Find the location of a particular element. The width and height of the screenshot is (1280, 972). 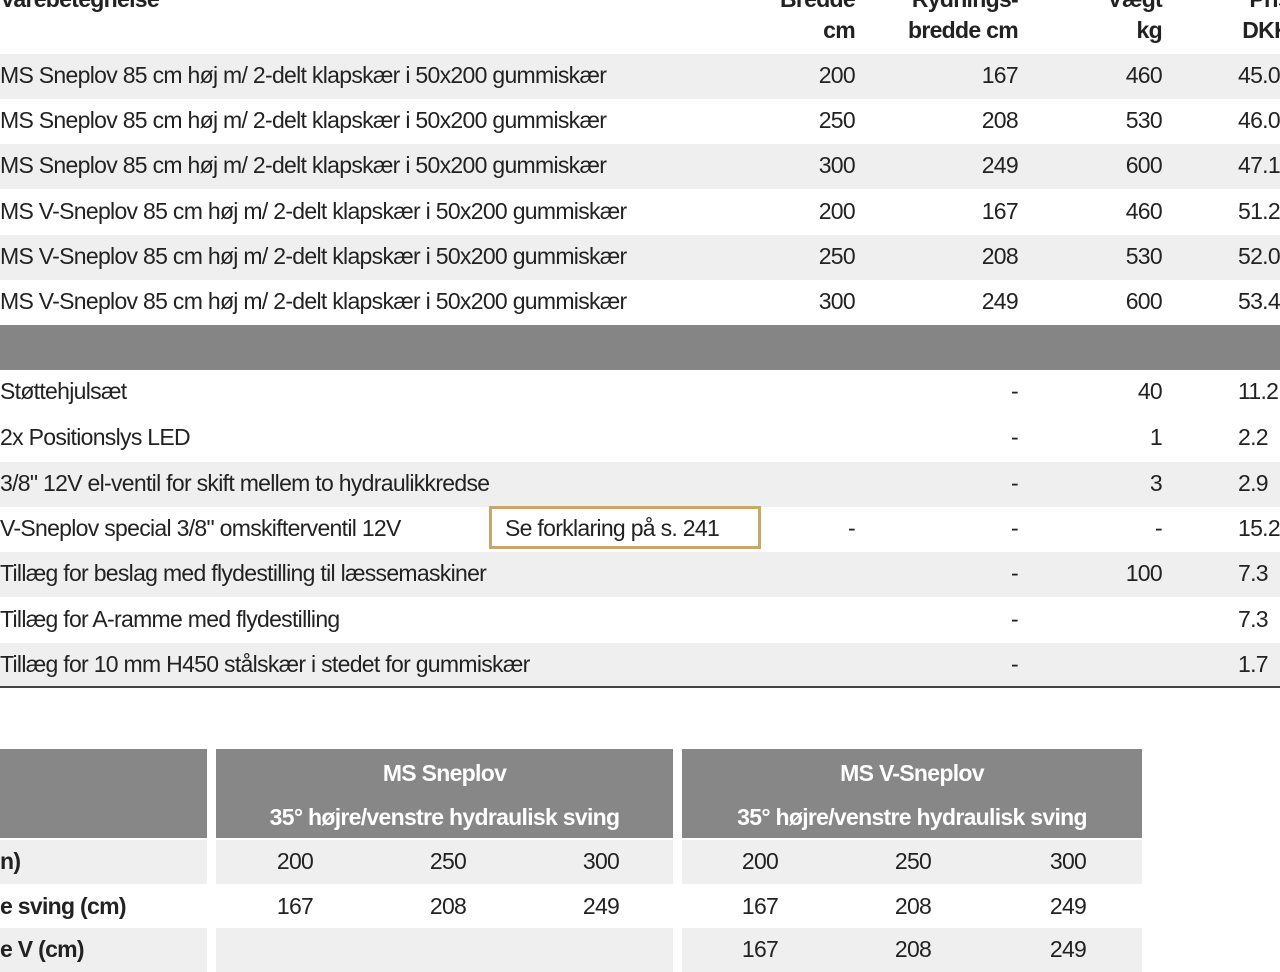

cell-width: 200 is located at coordinates (837, 75).